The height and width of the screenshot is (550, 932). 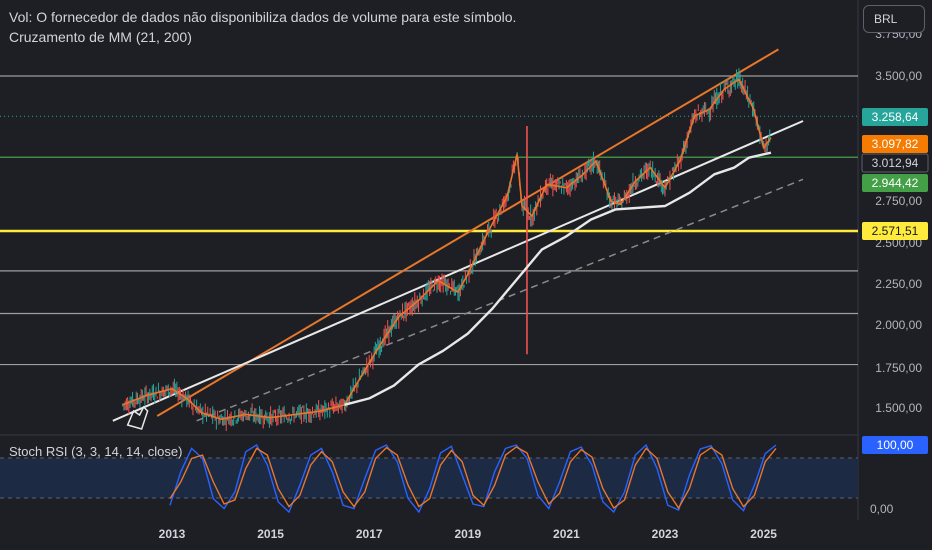 What do you see at coordinates (886, 19) in the screenshot?
I see `currency-label: BRL` at bounding box center [886, 19].